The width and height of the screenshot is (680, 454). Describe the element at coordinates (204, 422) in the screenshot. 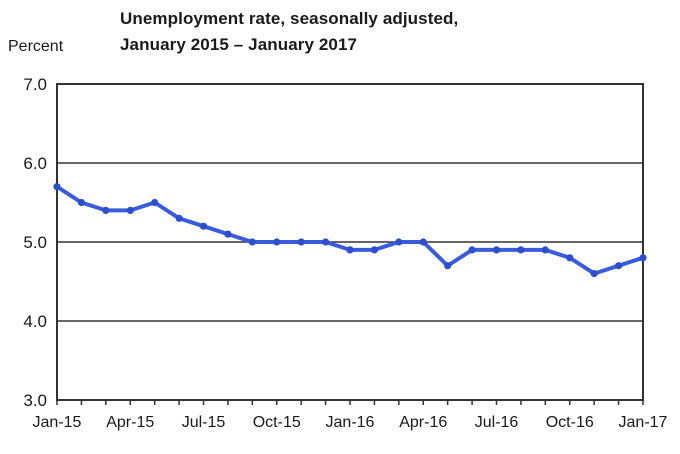

I see `x-tick-label: Jul-15` at that location.